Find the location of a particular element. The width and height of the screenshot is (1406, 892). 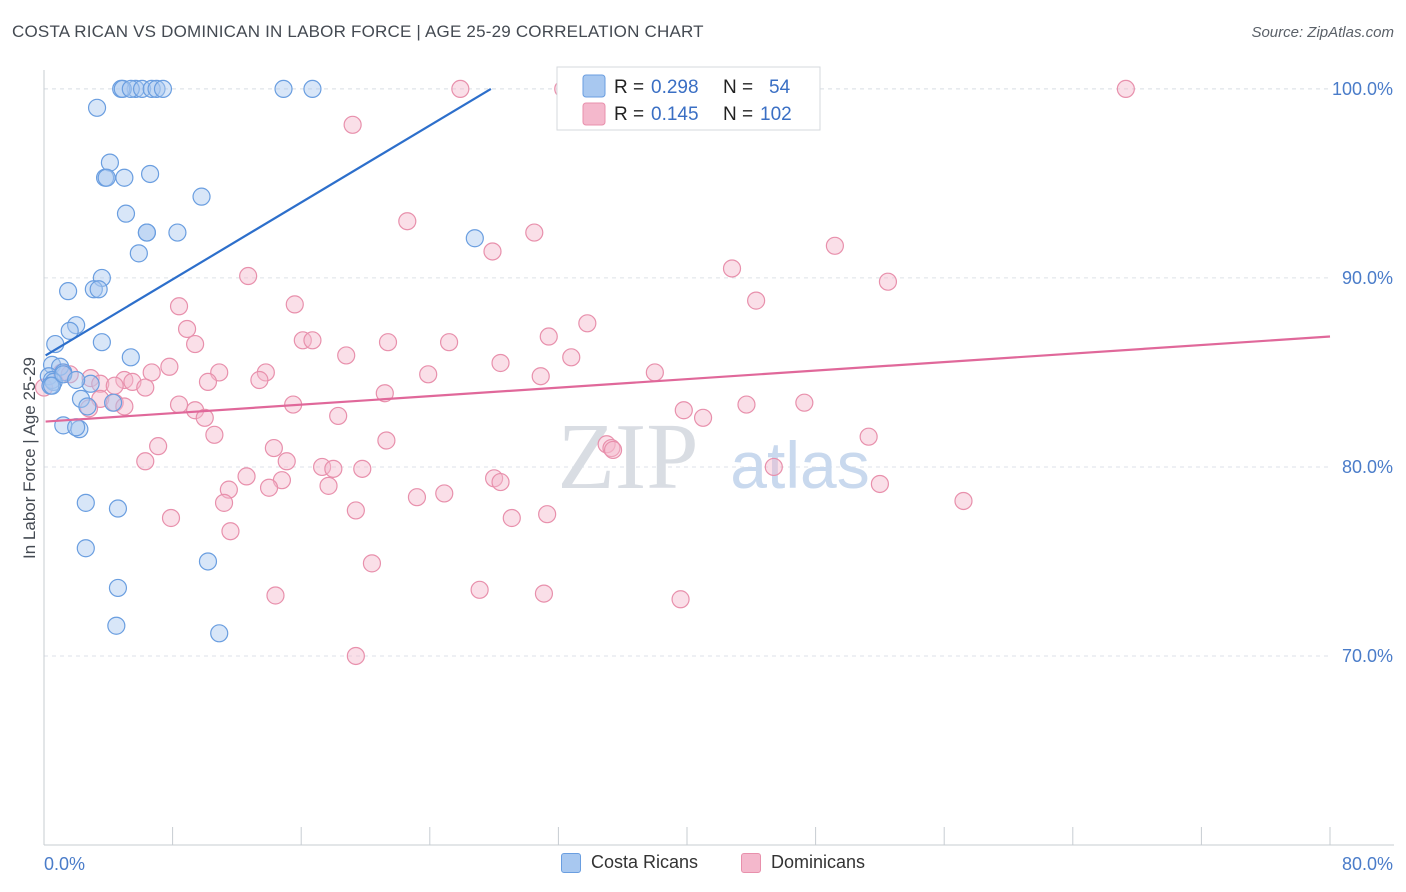

legend-n-value-1: 54 is located at coordinates (780, 87).